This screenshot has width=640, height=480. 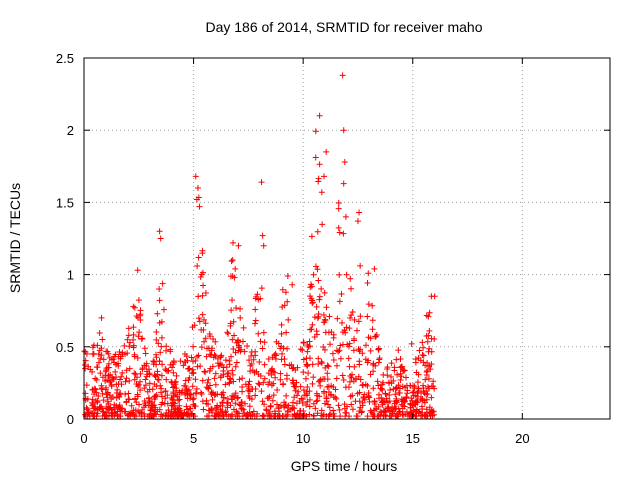 What do you see at coordinates (70, 130) in the screenshot?
I see `y-tick-label: 2` at bounding box center [70, 130].